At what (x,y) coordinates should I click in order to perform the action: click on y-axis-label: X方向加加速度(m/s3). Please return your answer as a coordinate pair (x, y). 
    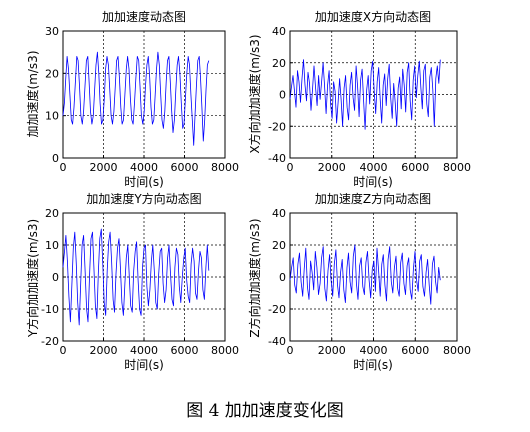
    Looking at the image, I should click on (254, 93).